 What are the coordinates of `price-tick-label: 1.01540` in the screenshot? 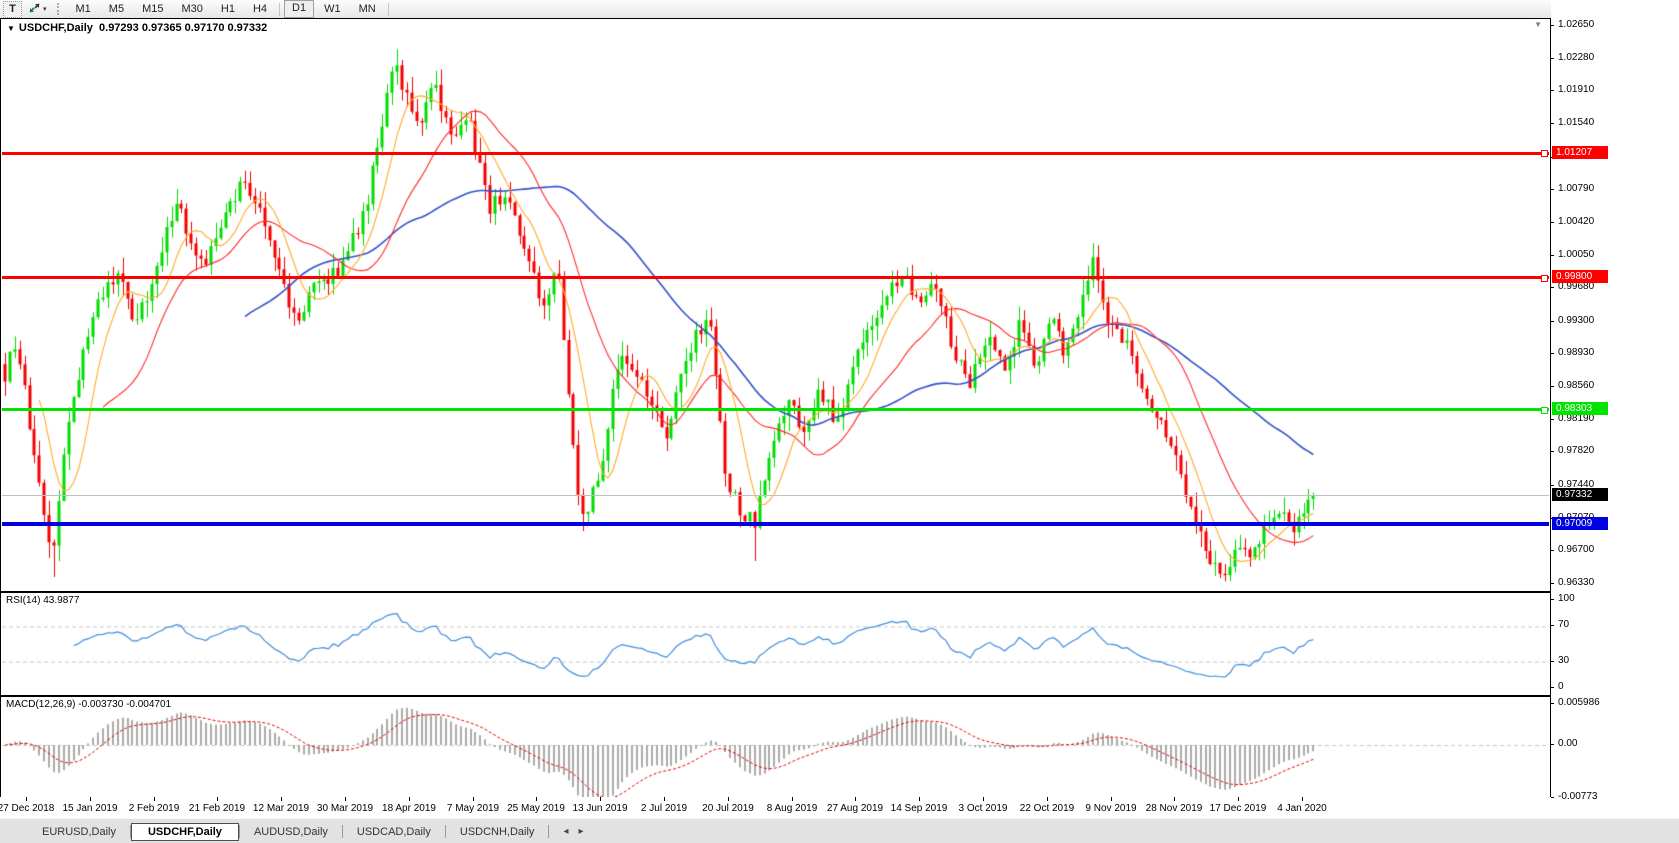 It's located at (1576, 122).